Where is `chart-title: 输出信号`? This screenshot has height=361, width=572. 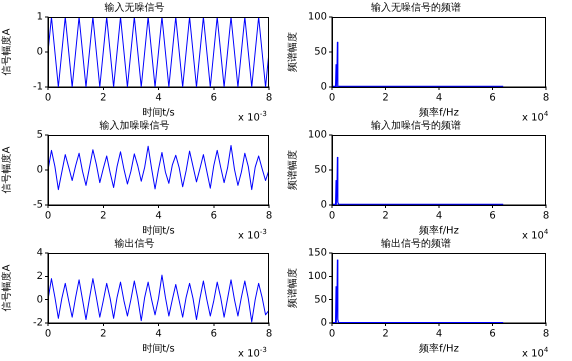
chart-title: 输出信号 is located at coordinates (134, 244).